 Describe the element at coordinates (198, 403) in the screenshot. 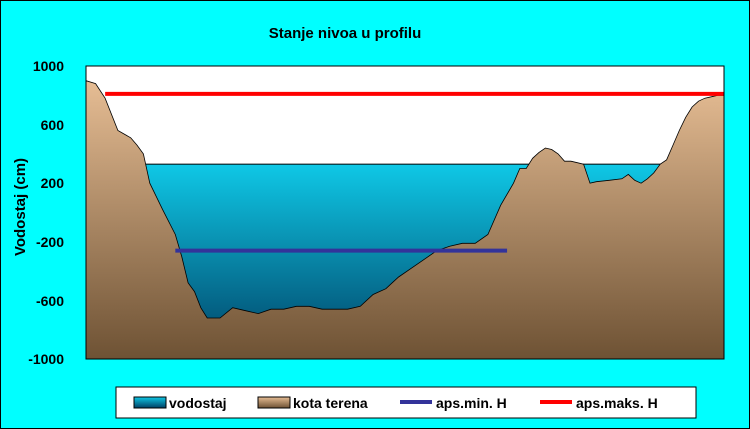

I see `legend-label-vodostaj: vodostaj` at that location.